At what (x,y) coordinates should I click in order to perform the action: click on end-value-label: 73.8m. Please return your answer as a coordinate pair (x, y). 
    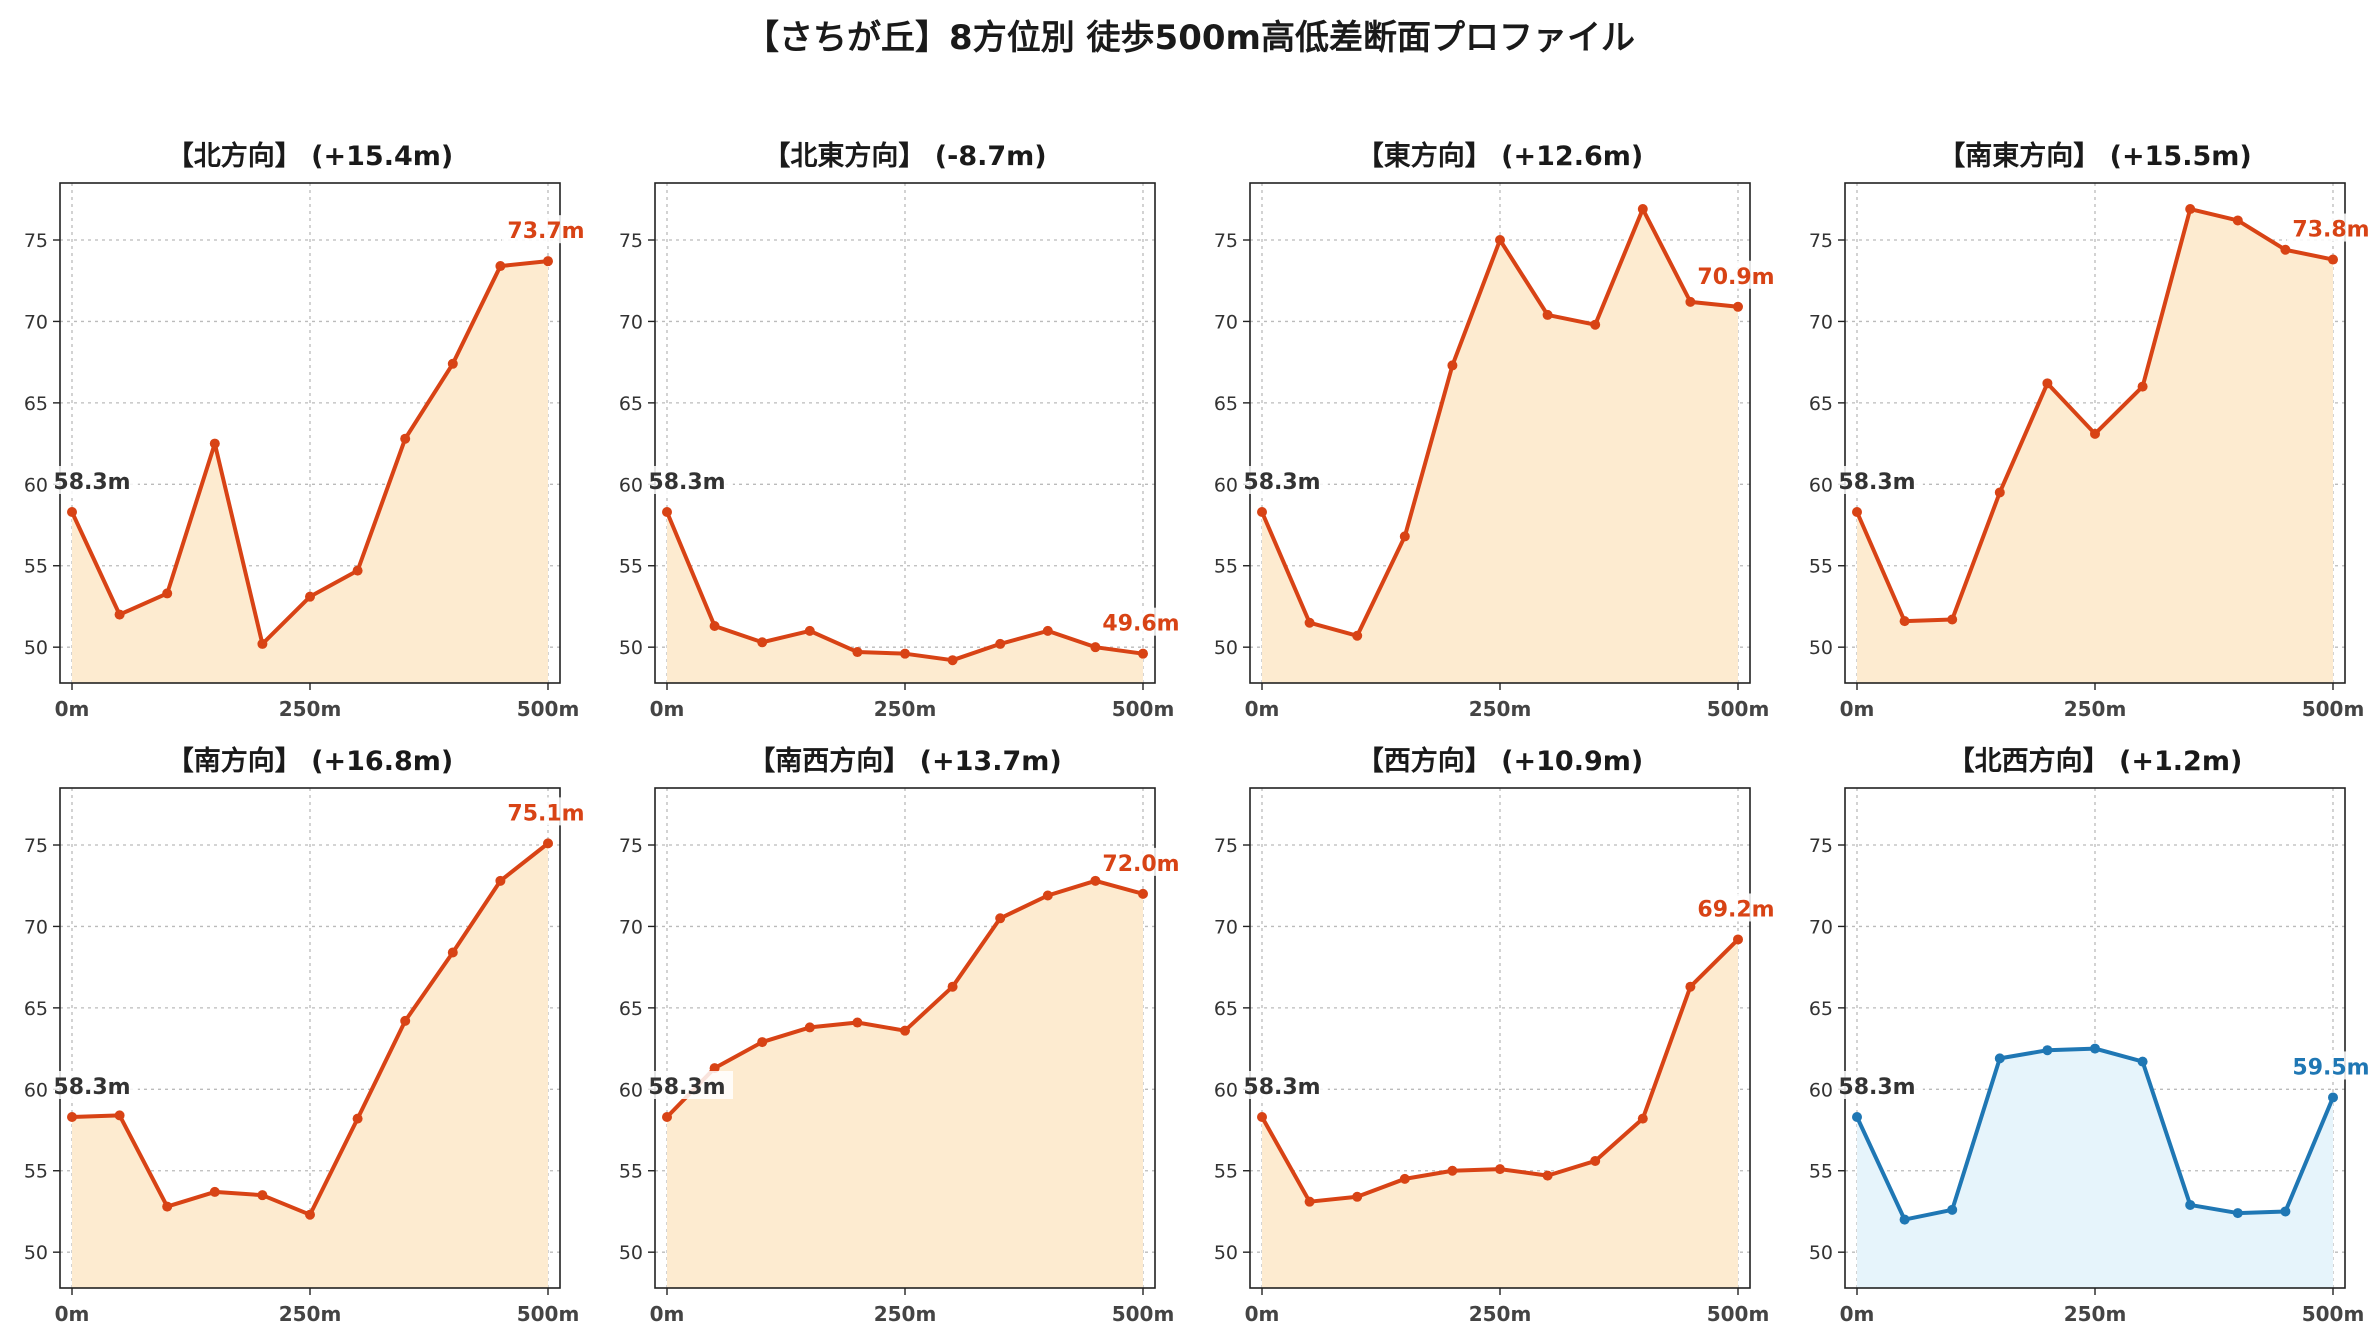
    Looking at the image, I should click on (2330, 230).